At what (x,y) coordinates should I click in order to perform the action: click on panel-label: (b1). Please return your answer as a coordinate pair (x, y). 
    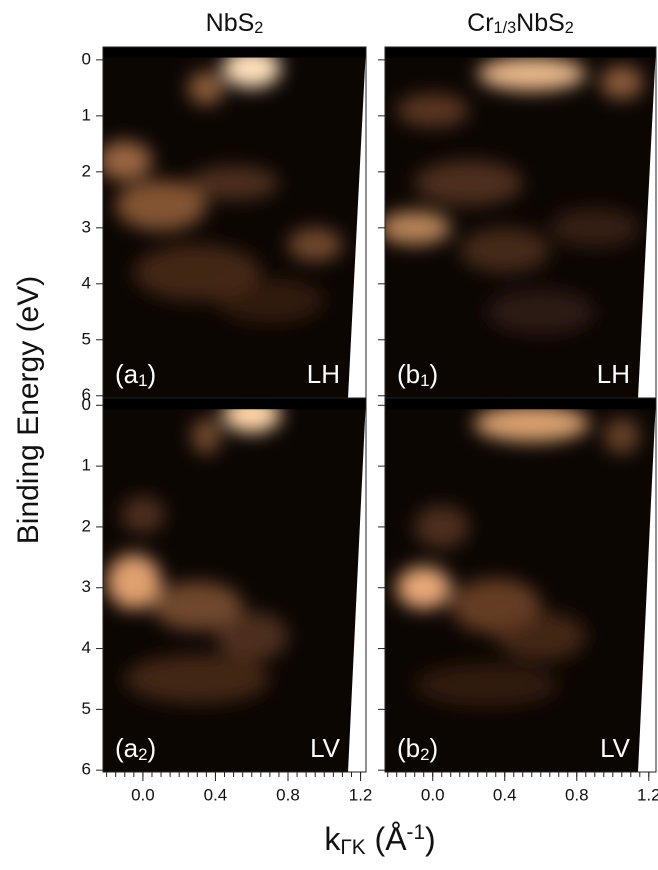
    Looking at the image, I should click on (417, 374).